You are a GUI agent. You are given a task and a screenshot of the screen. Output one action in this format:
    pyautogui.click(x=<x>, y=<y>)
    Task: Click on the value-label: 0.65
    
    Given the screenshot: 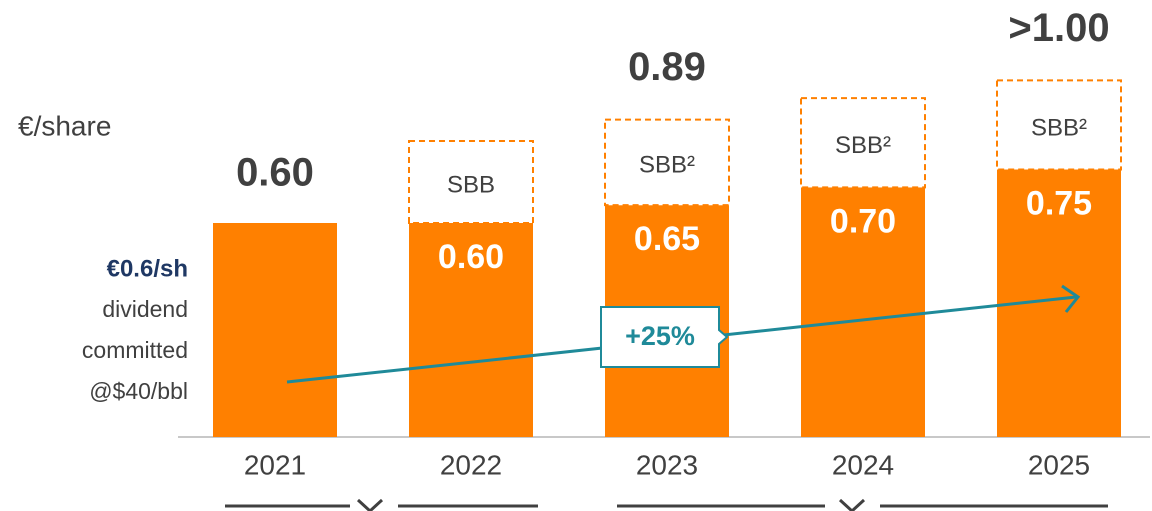 What is the action you would take?
    pyautogui.click(x=667, y=239)
    